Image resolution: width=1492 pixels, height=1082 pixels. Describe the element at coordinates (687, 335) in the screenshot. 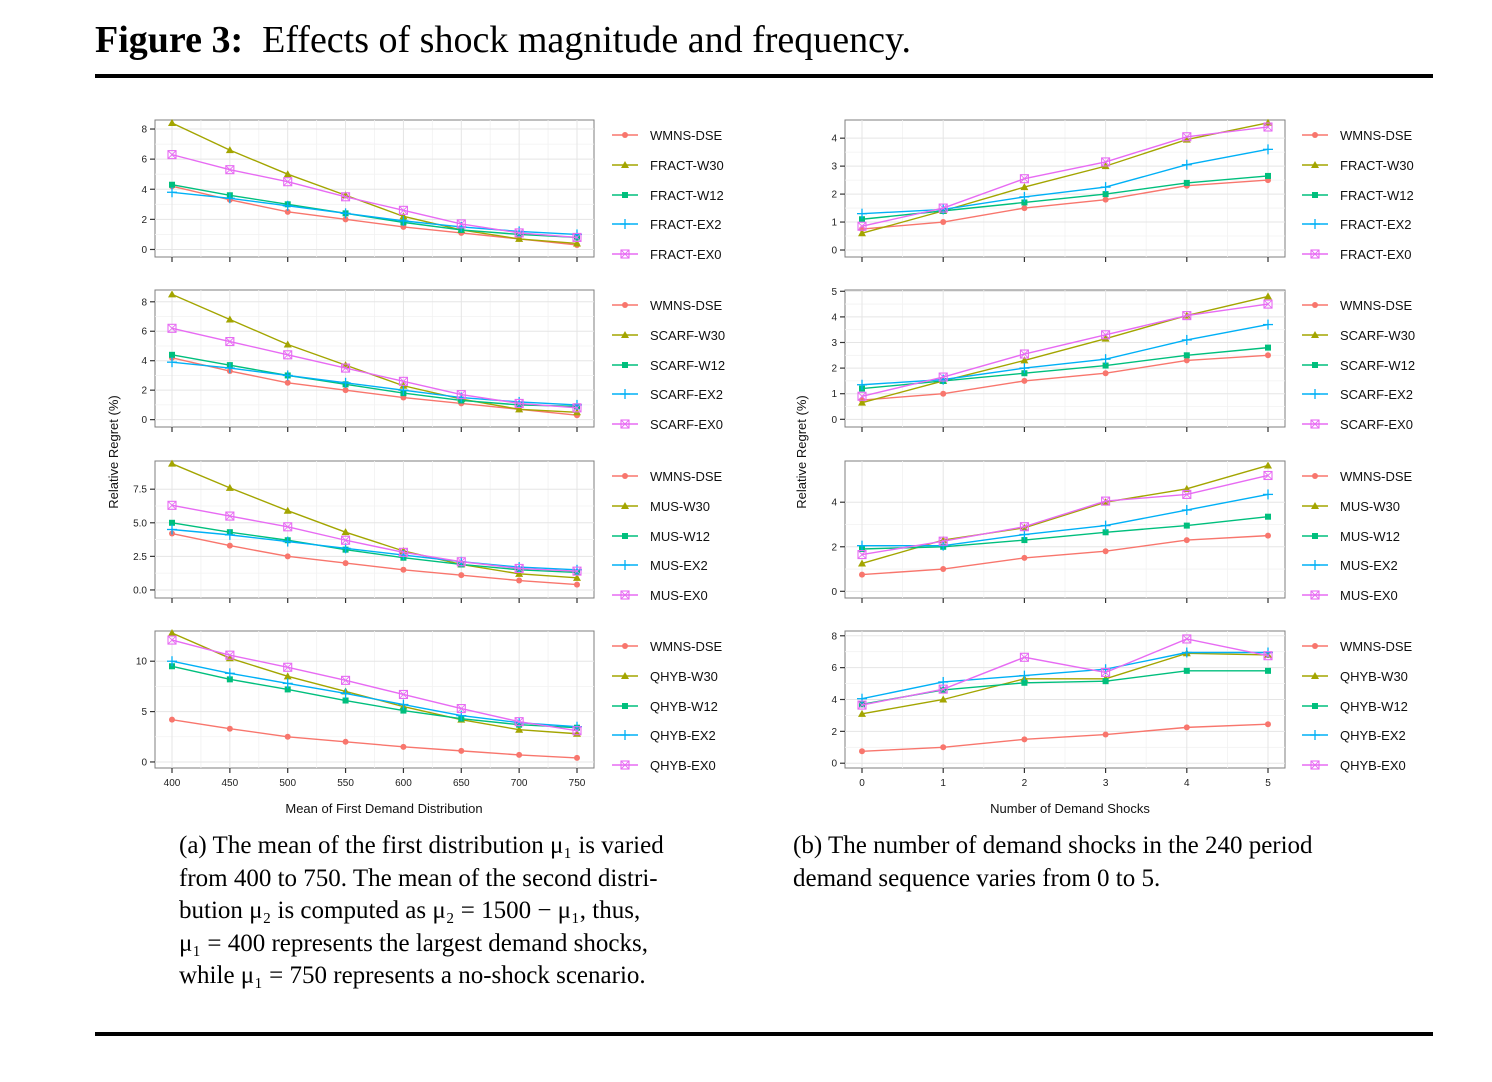

I see `legend-label: SCARF-W30` at that location.